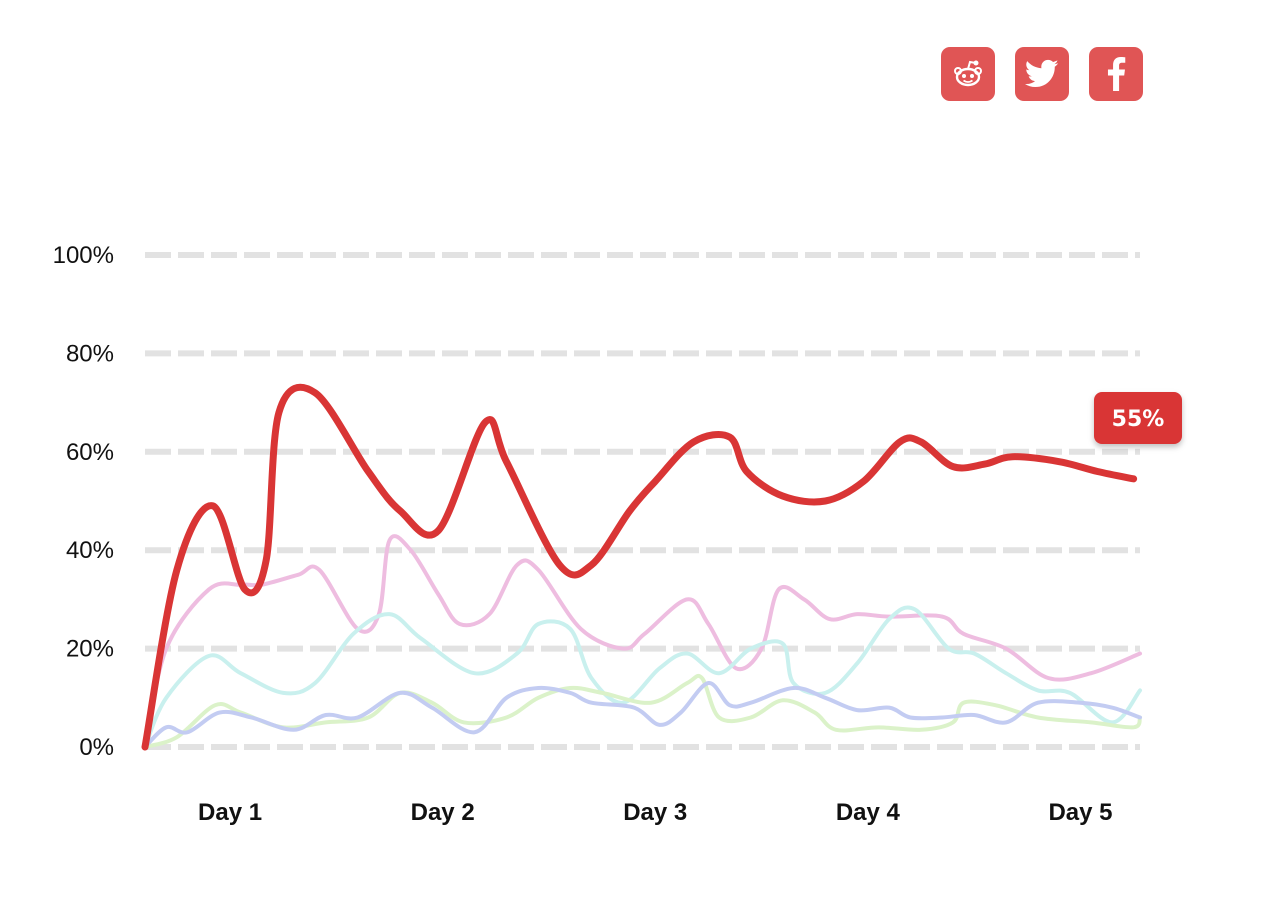 The width and height of the screenshot is (1272, 906). I want to click on share-bar, so click(1042, 74).